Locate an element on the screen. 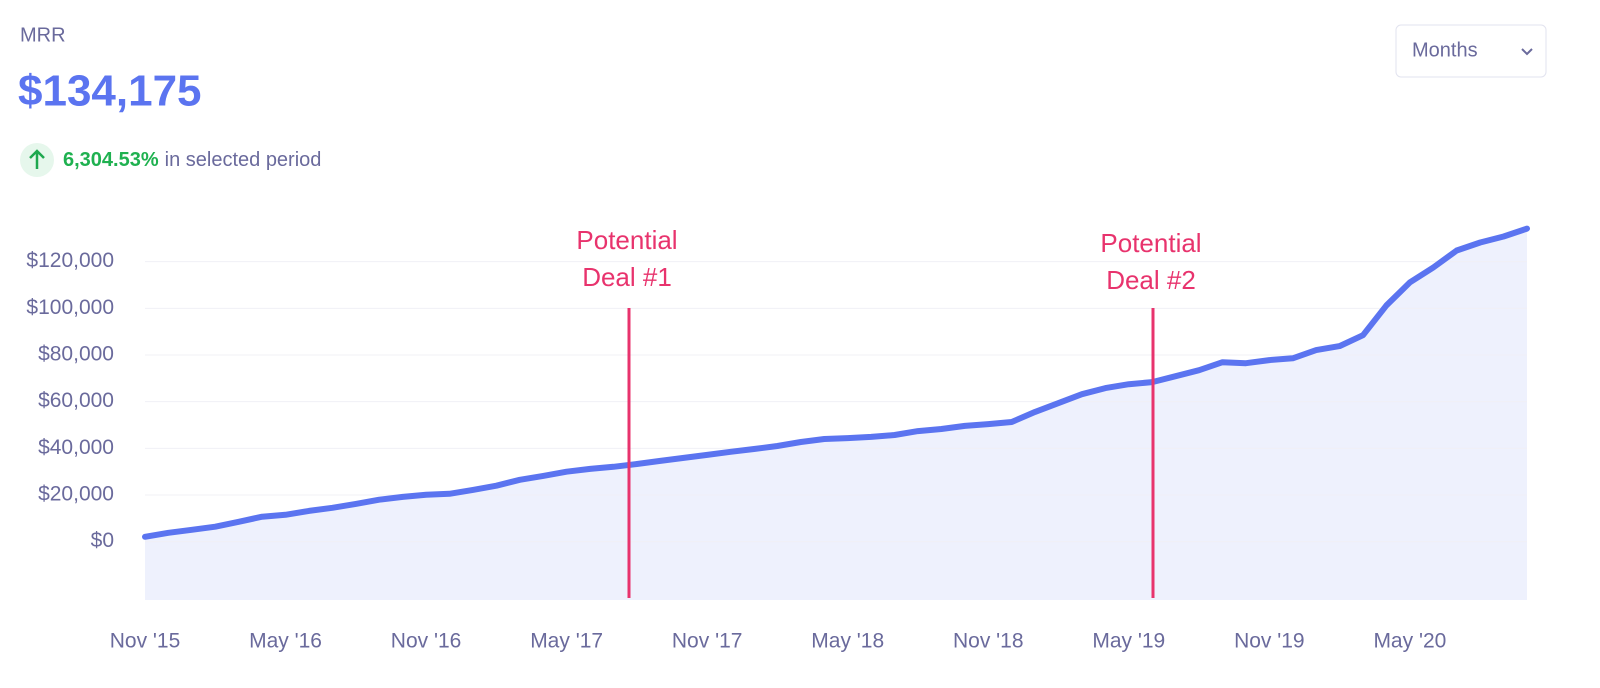  y-tick-label: $120,000 is located at coordinates (70, 260).